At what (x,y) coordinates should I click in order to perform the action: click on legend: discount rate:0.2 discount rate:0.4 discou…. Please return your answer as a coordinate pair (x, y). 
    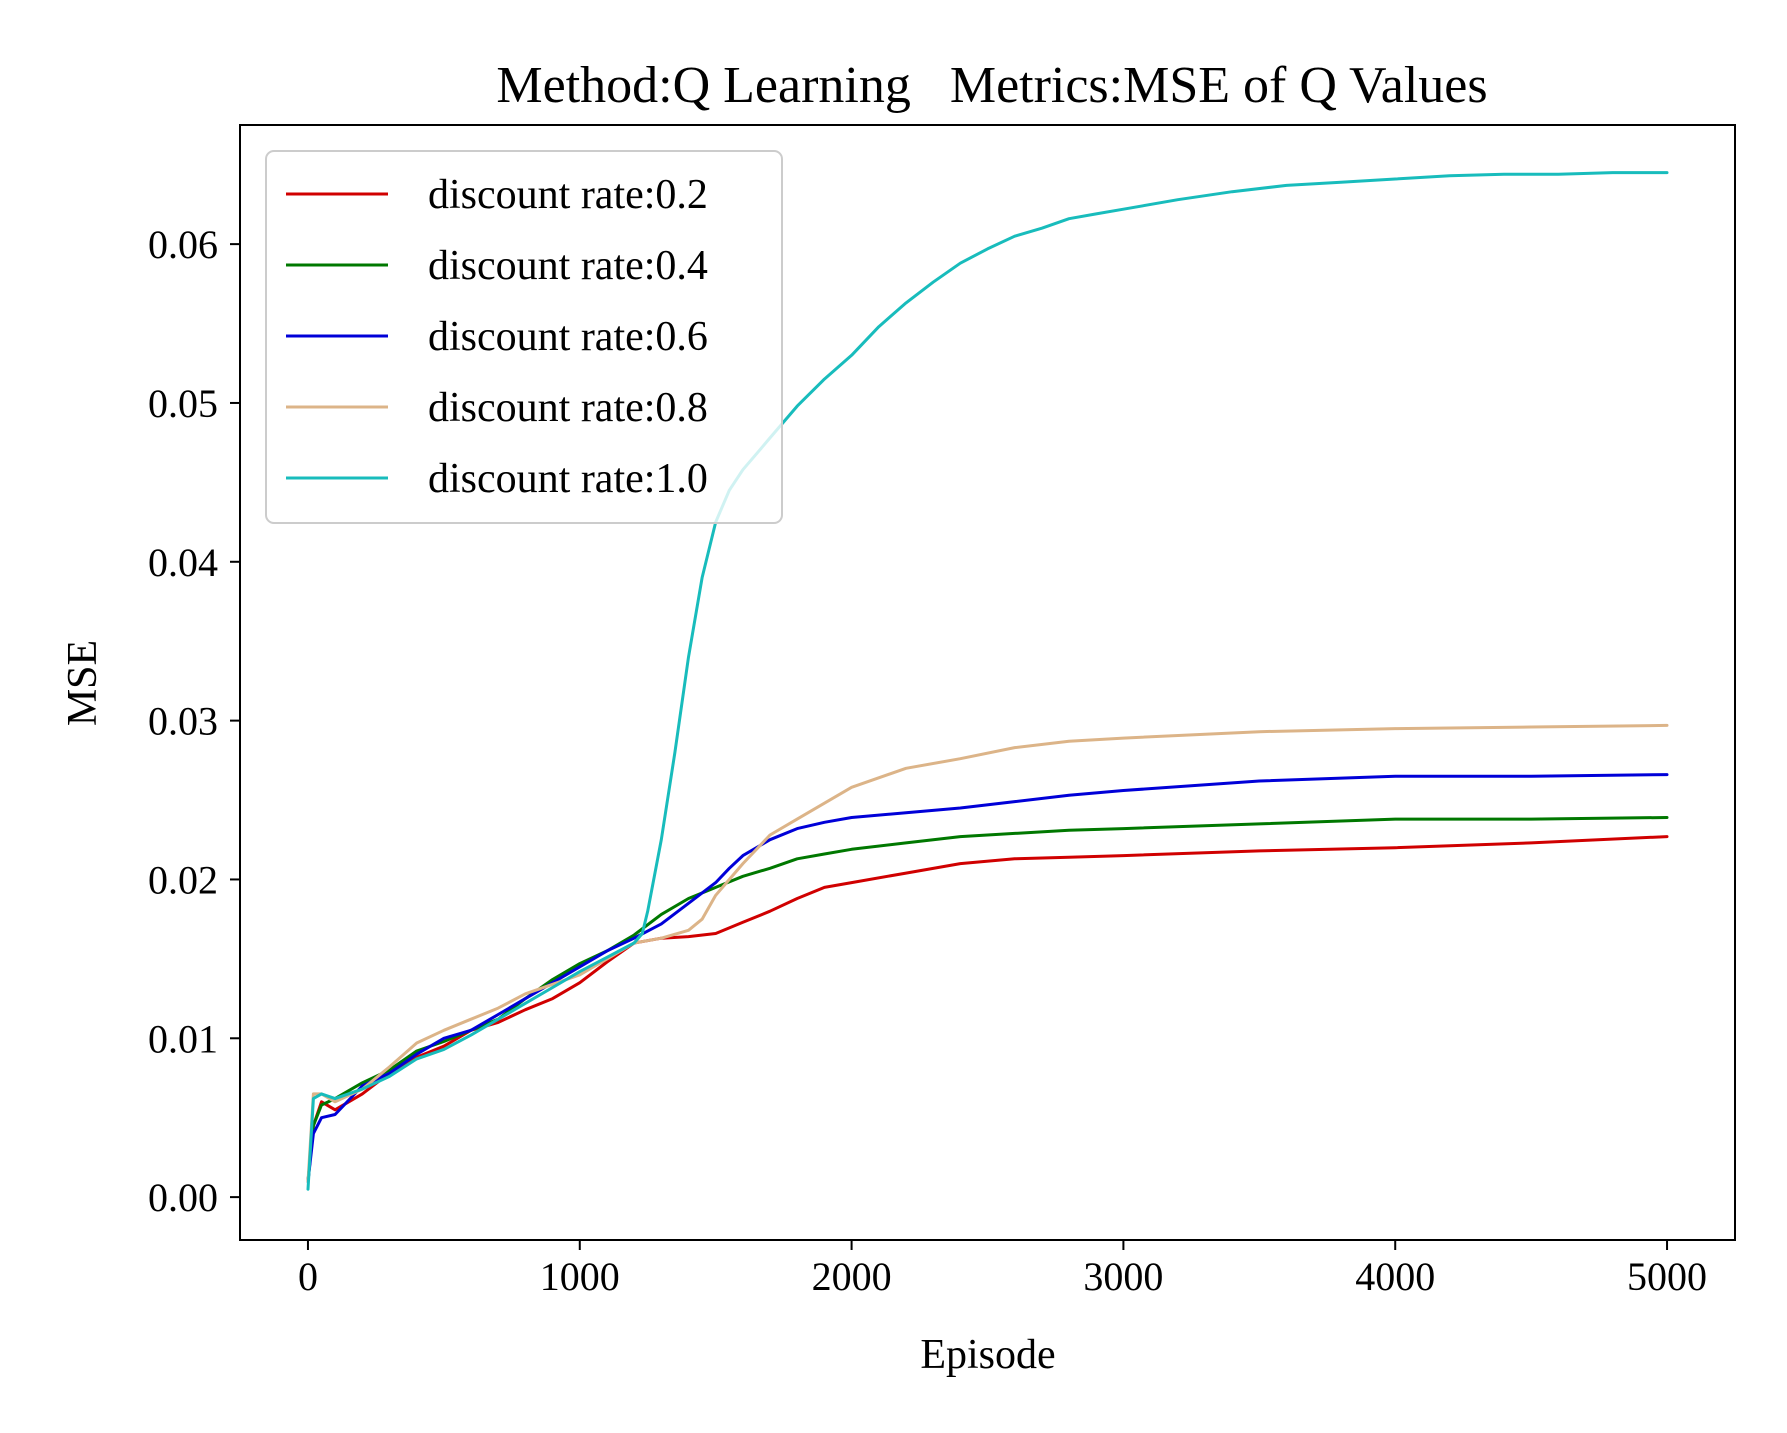
    Looking at the image, I should click on (524, 337).